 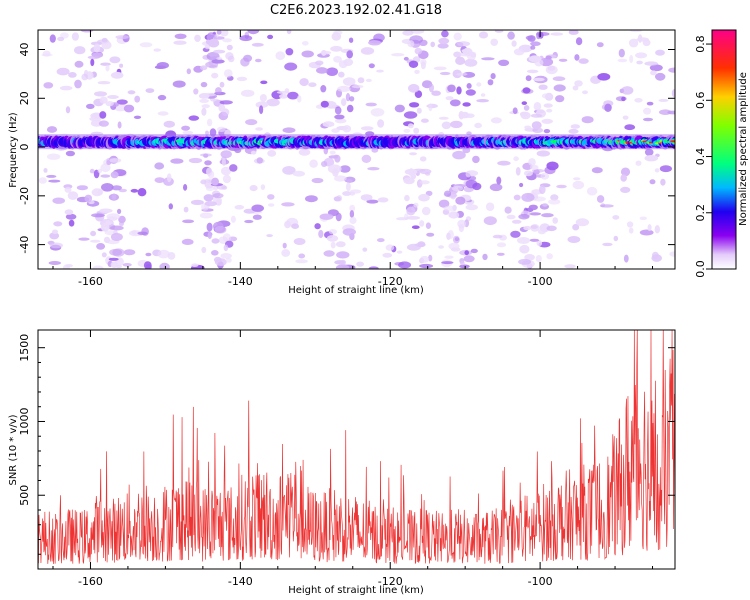 I want to click on snr-y-tick-label: 1000, so click(x=24, y=421).